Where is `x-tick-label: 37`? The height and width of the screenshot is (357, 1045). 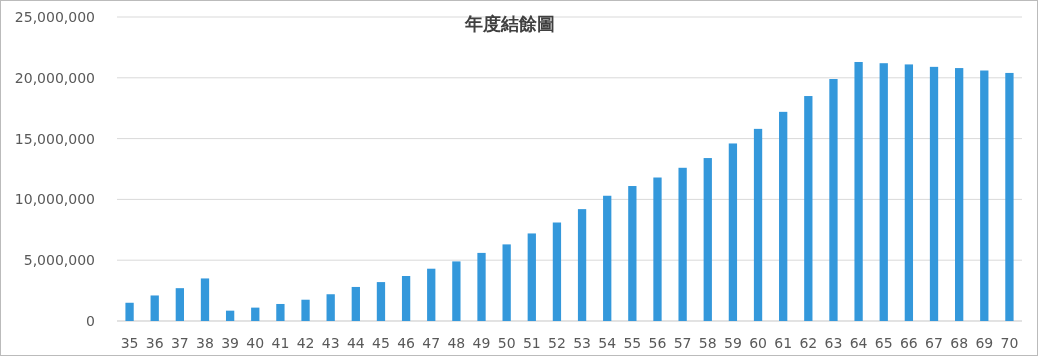 x-tick-label: 37 is located at coordinates (179, 343).